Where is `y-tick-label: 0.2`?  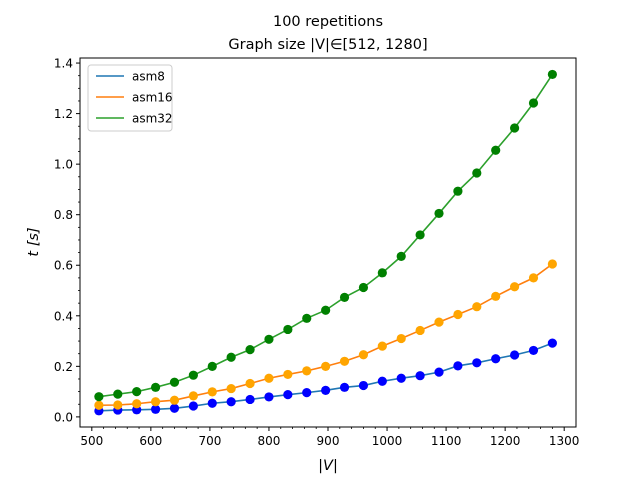
y-tick-label: 0.2 is located at coordinates (63, 367).